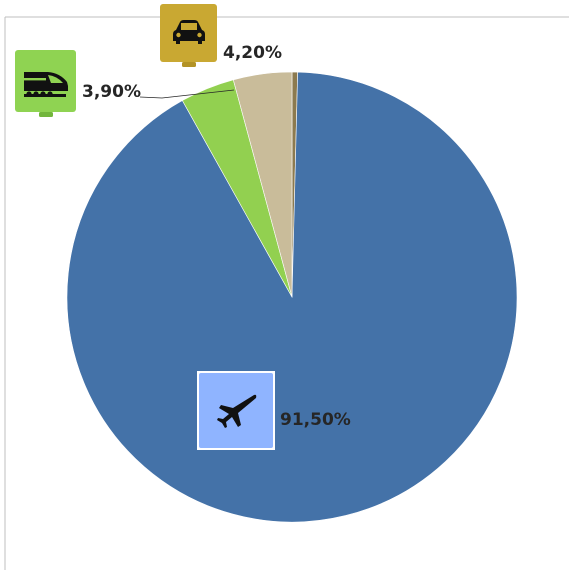 The width and height of the screenshot is (569, 570). Describe the element at coordinates (45, 83) in the screenshot. I see `train-icon` at that location.